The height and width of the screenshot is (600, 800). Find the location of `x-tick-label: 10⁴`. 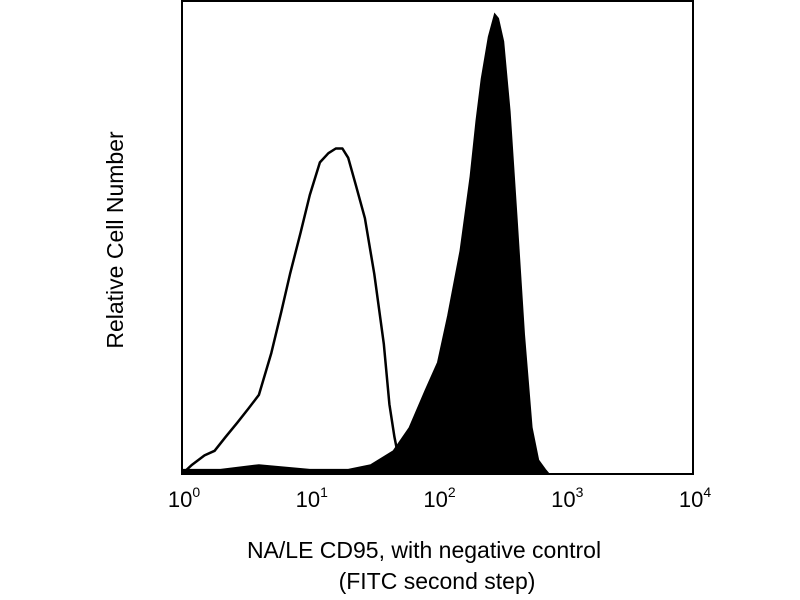

x-tick-label: 10⁴ is located at coordinates (695, 498).